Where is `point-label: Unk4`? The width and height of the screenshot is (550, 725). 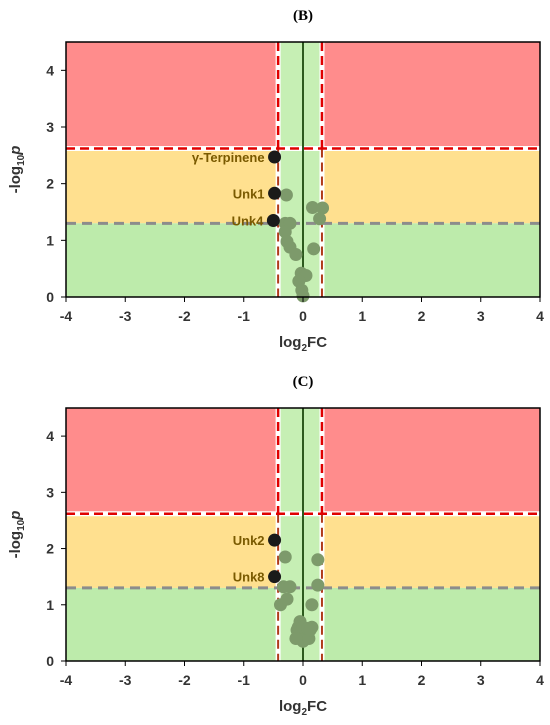
point-label: Unk4 is located at coordinates (248, 221).